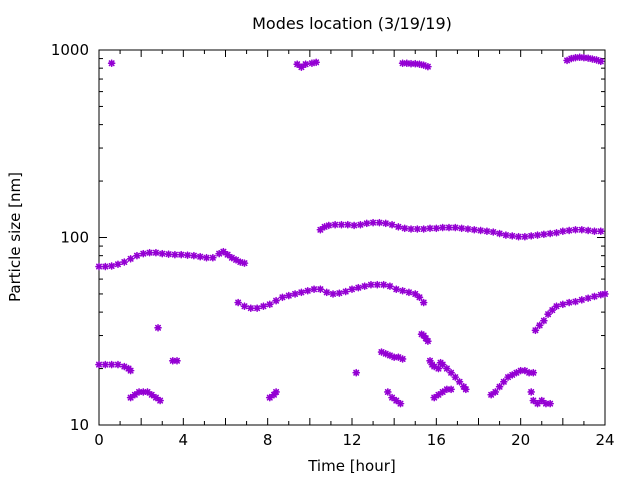 This screenshot has height=480, width=640. Describe the element at coordinates (99, 440) in the screenshot. I see `x-tick-label: 0` at that location.